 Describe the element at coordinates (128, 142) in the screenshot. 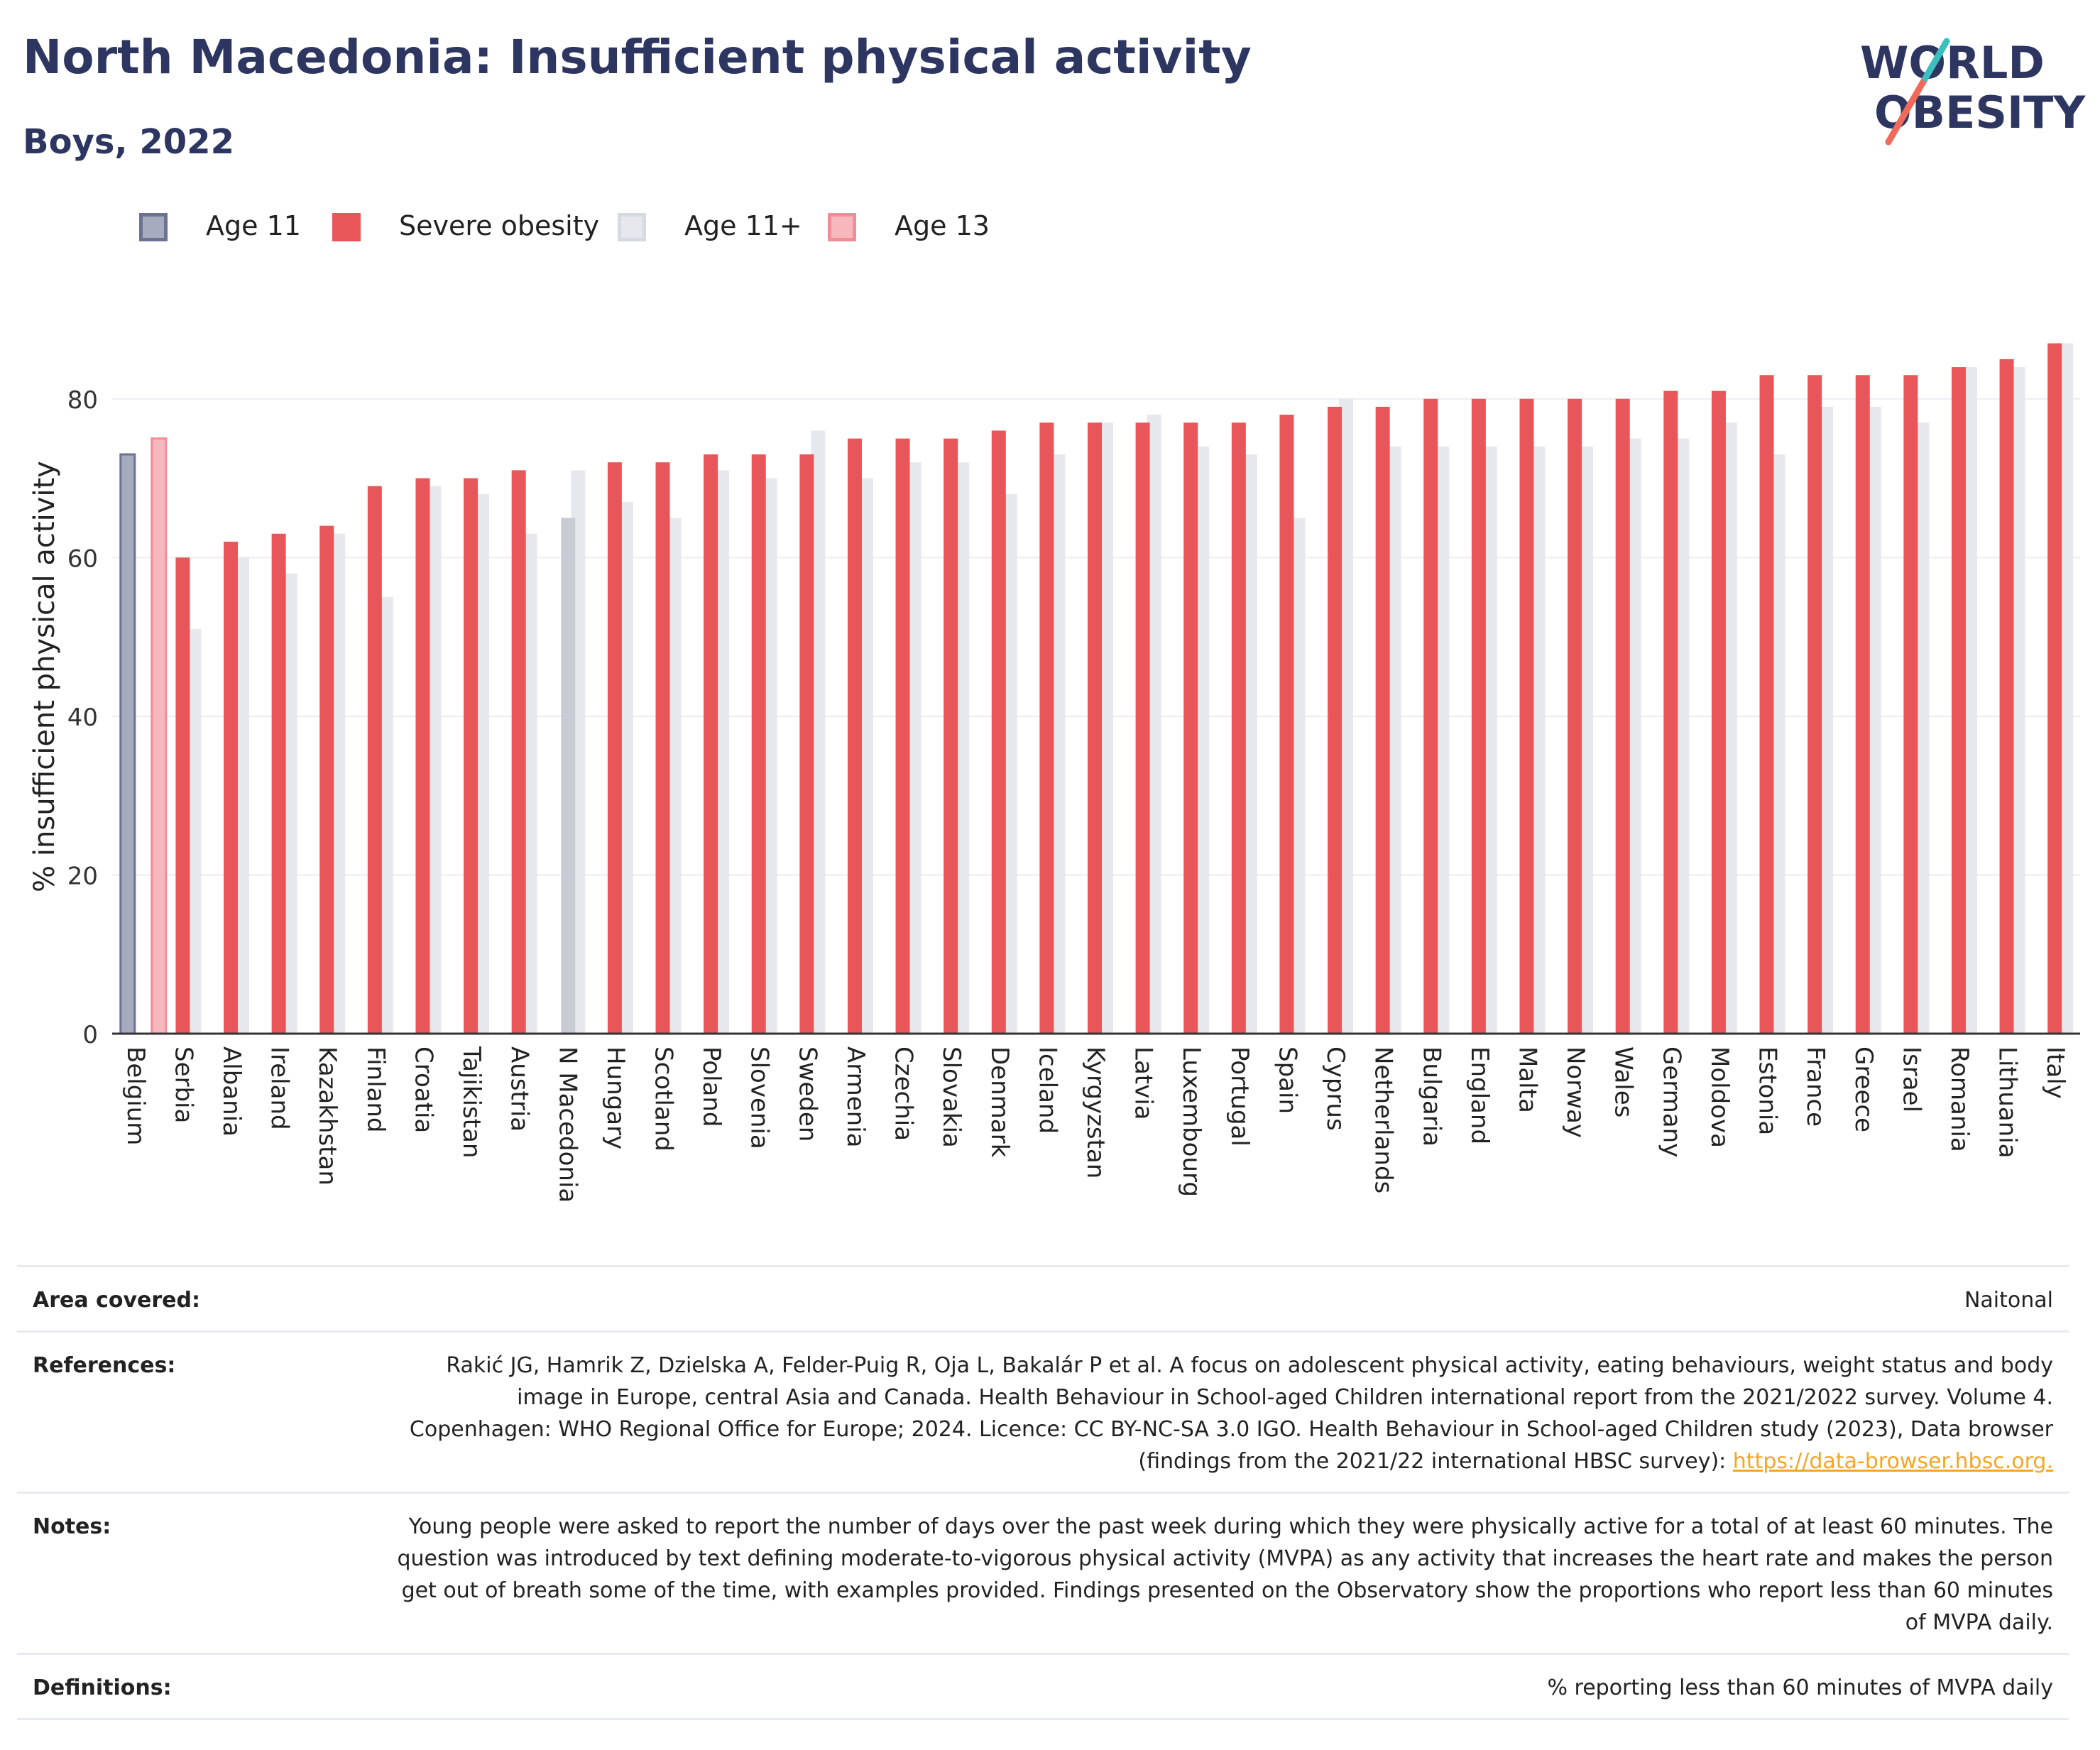

I see `page-subtitle: Boys, 2022` at that location.